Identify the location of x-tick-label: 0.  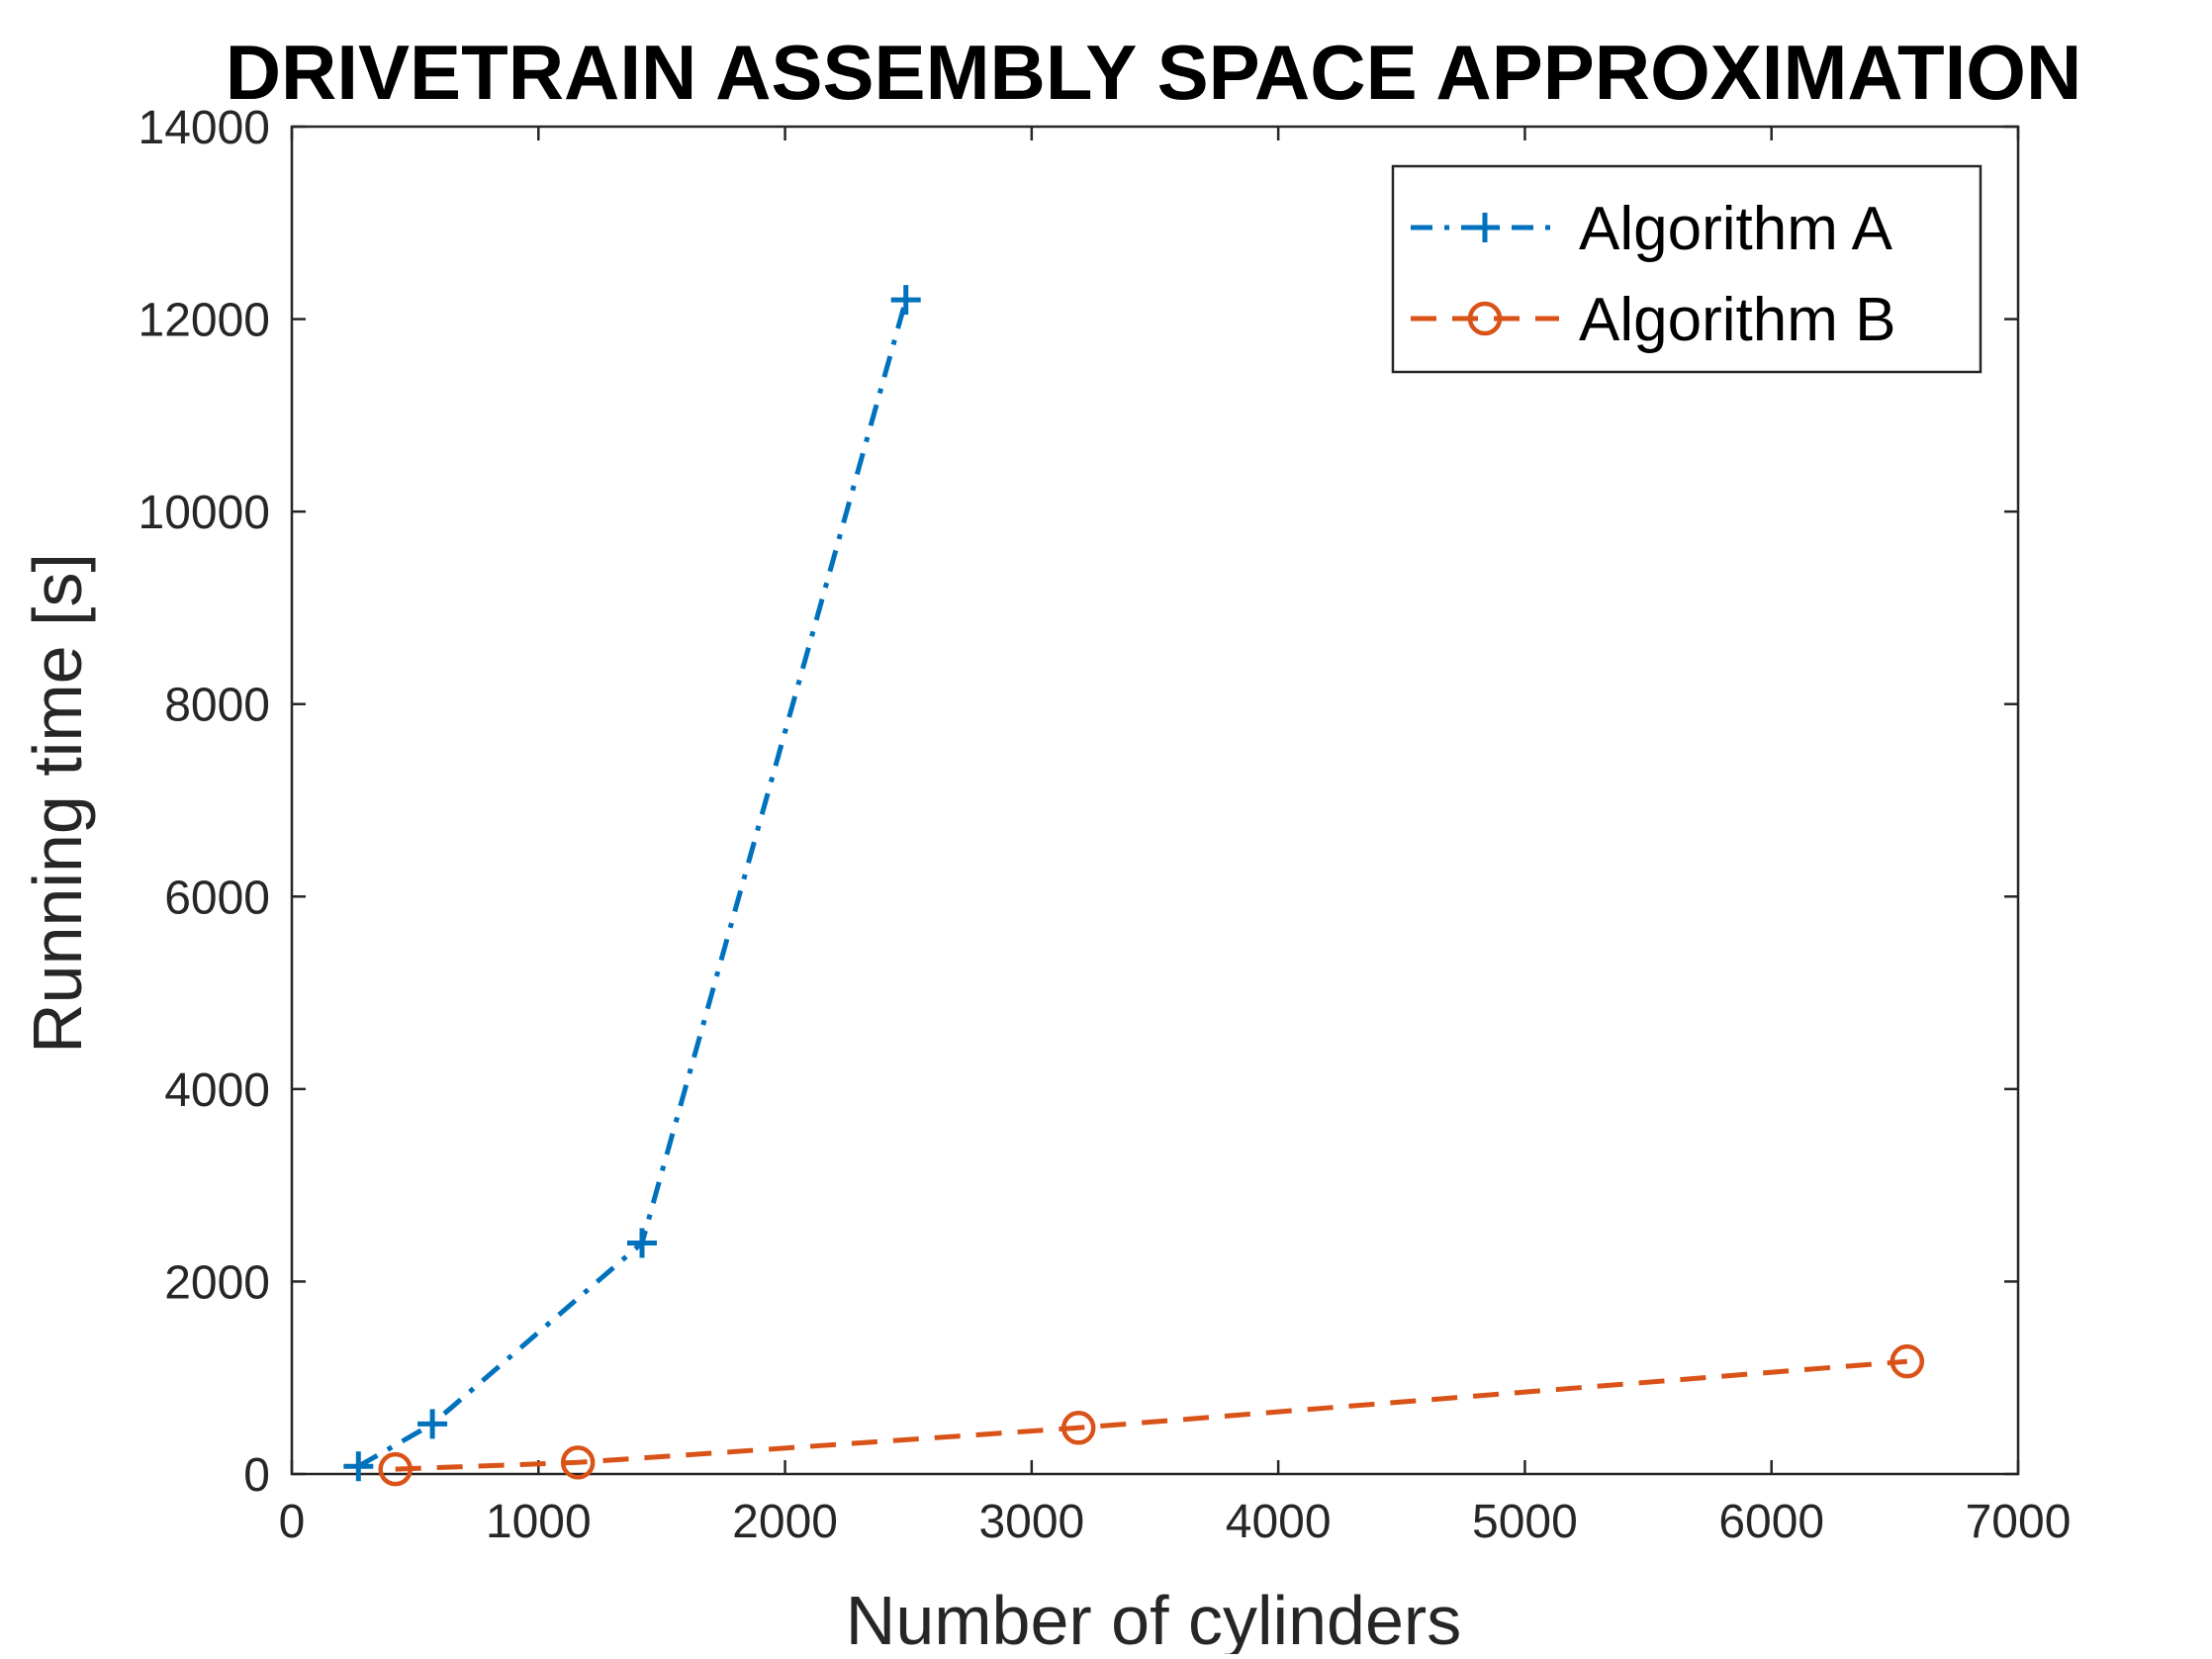
(293, 1522).